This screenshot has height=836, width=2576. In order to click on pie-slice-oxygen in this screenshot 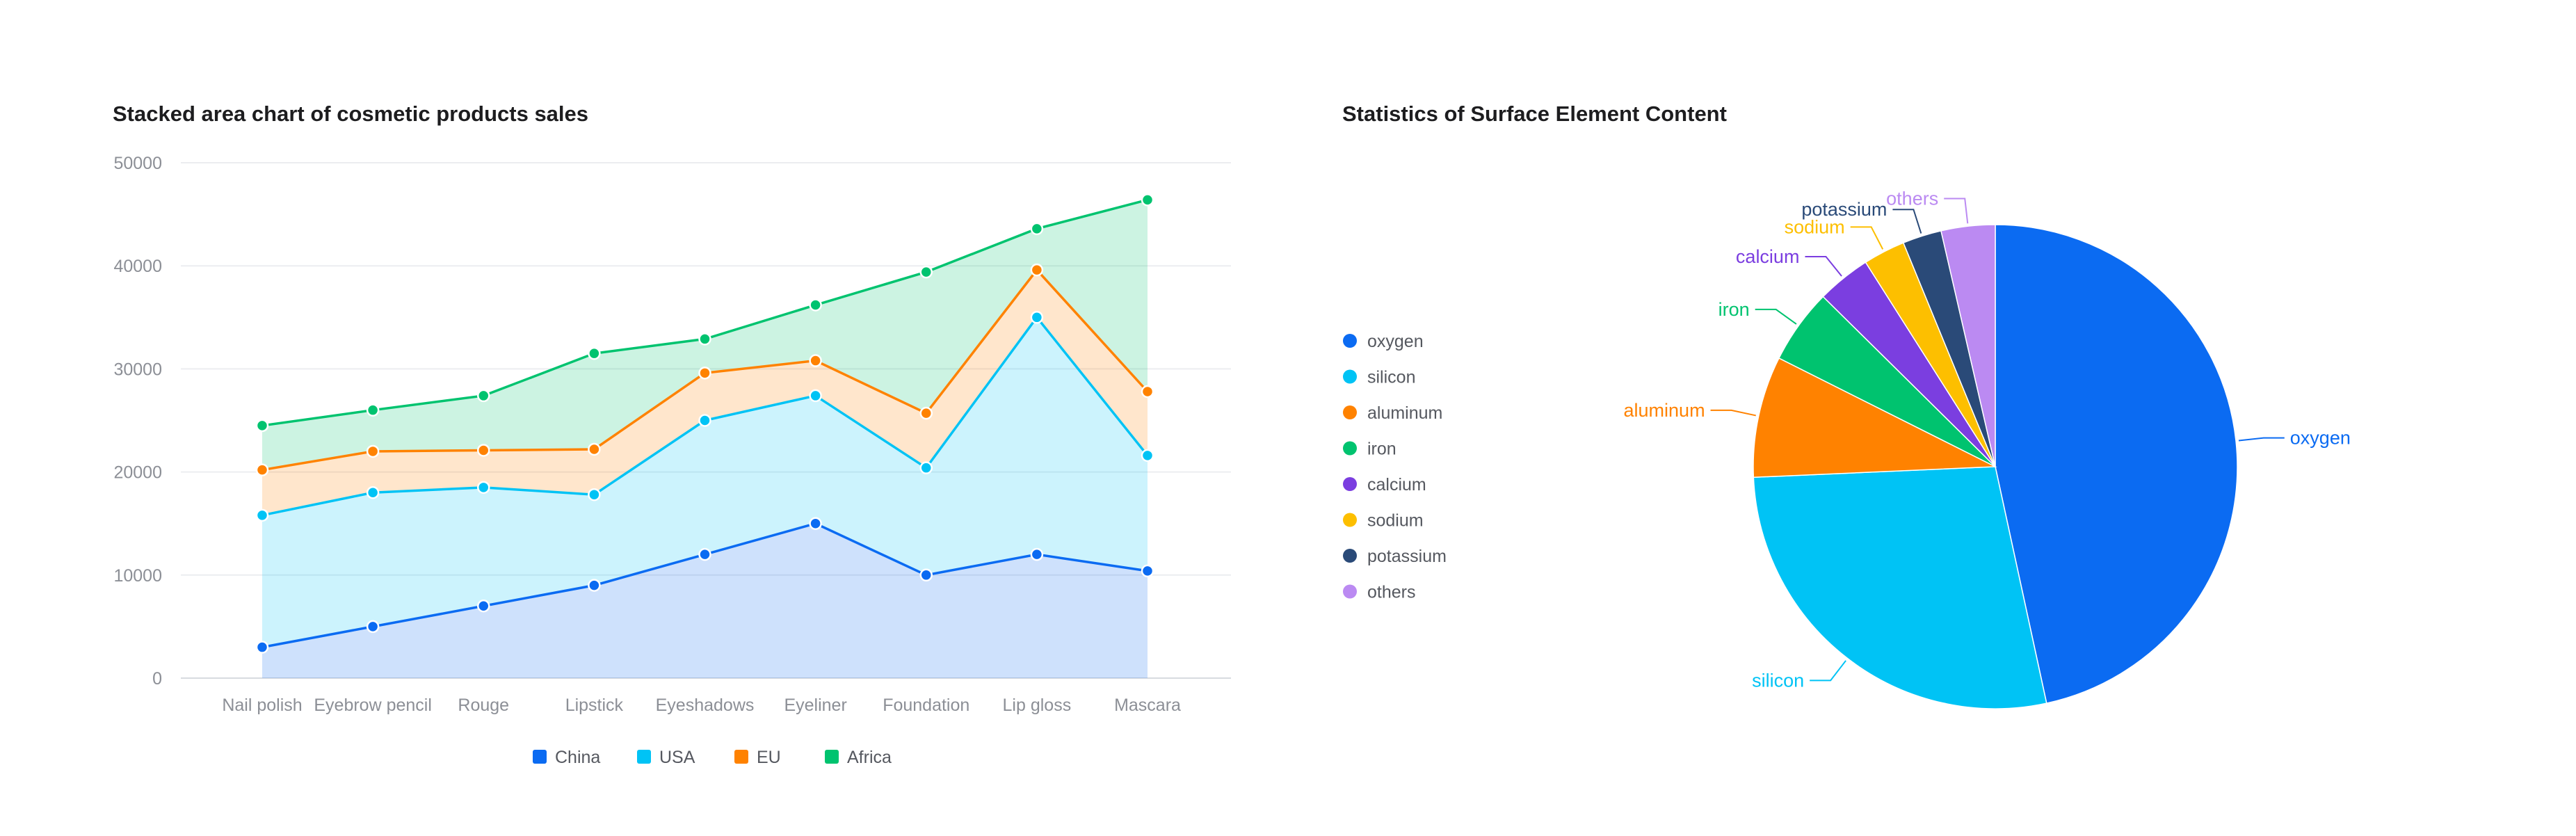, I will do `click(2116, 464)`.